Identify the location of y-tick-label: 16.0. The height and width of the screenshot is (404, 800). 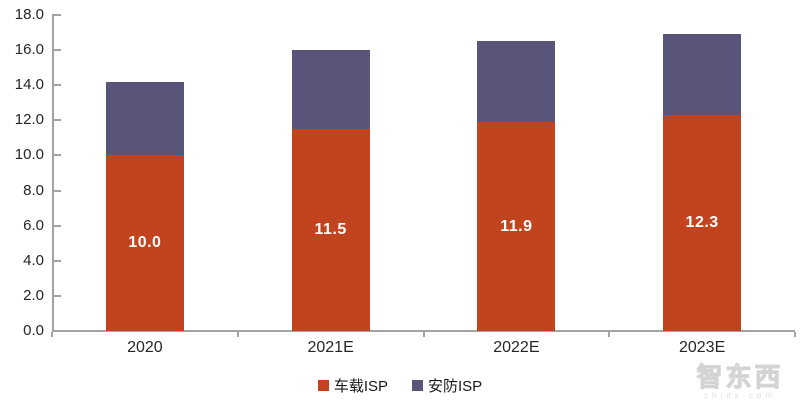
(29, 50).